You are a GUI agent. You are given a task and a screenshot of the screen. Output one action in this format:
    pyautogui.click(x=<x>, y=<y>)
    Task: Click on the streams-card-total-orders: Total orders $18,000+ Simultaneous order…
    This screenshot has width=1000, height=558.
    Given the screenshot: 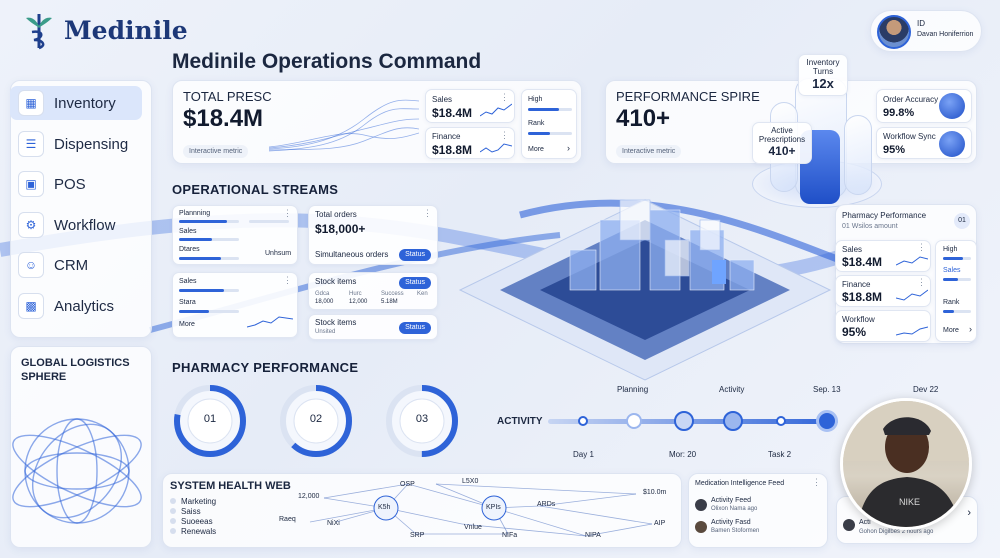 What is the action you would take?
    pyautogui.click(x=373, y=235)
    